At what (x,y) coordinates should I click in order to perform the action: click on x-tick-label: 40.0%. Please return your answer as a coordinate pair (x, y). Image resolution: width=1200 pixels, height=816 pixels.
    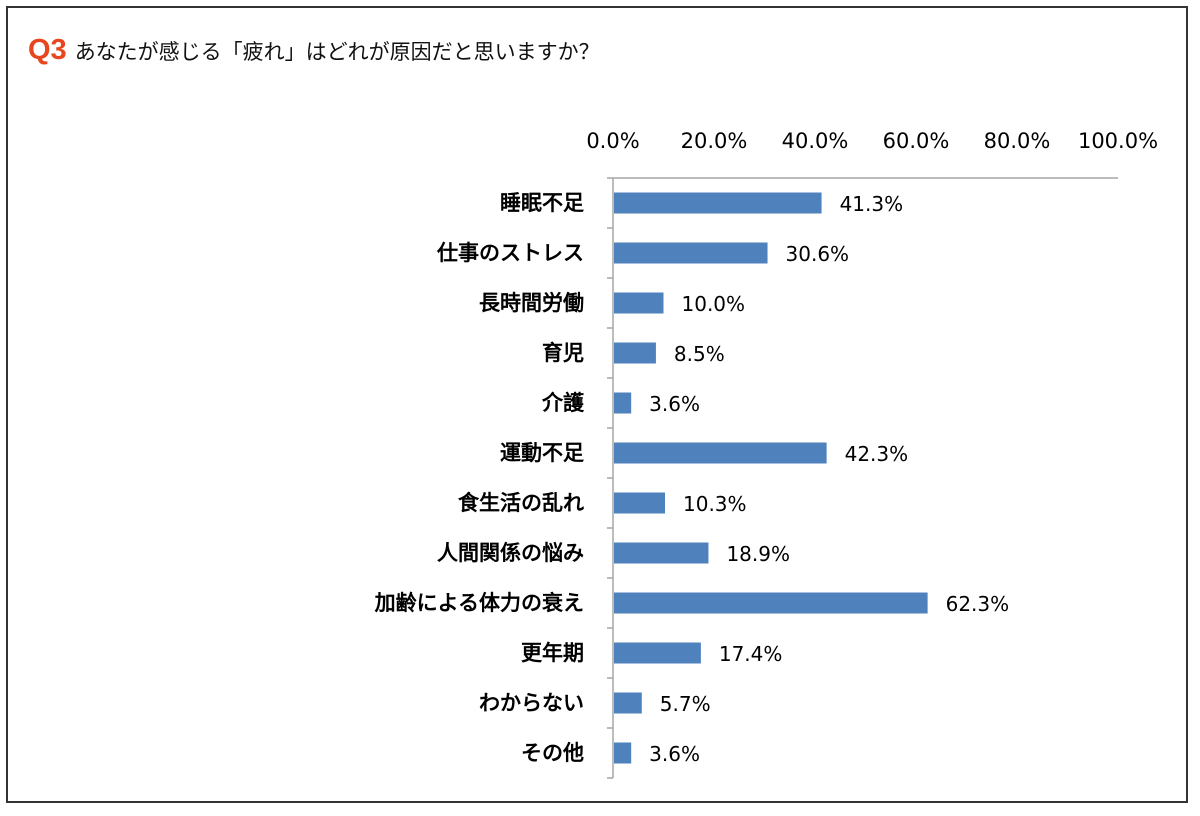
    Looking at the image, I should click on (815, 141).